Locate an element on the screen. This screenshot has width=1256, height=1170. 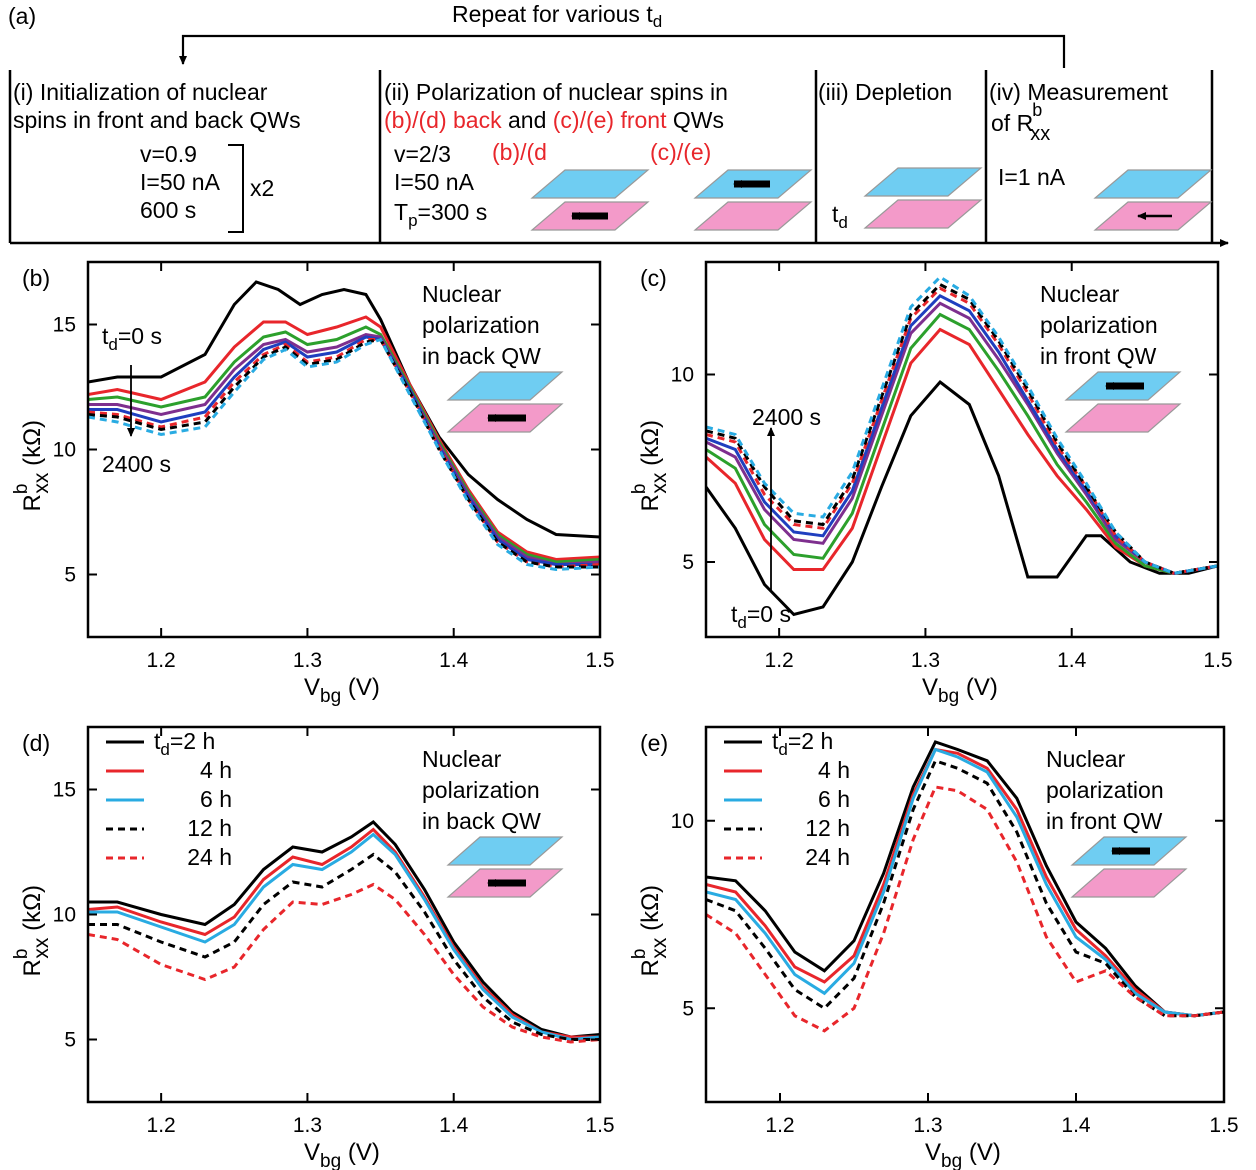
step2-tp: Tp=300 s is located at coordinates (440, 214).